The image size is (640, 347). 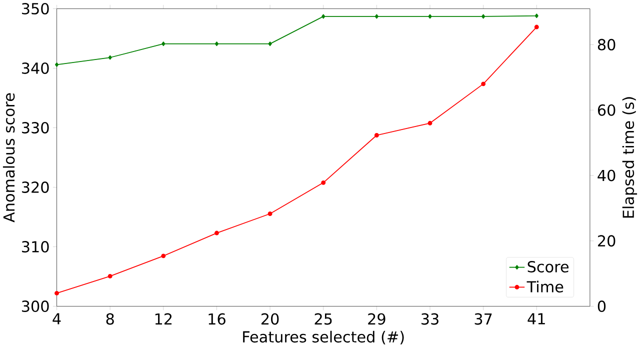 I want to click on legend-label: Time, so click(x=545, y=286).